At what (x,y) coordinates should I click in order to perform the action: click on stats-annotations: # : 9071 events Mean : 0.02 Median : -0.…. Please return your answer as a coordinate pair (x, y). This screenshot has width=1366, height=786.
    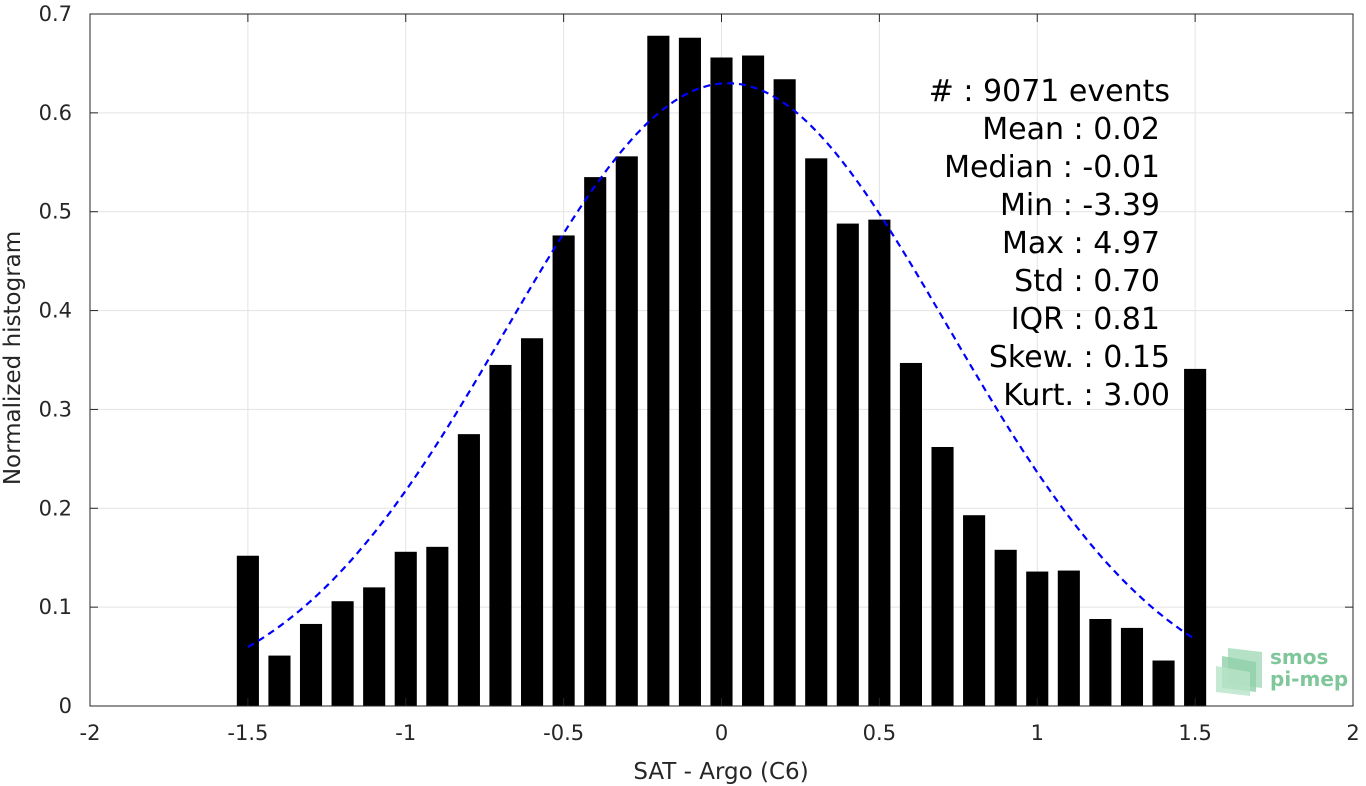
    Looking at the image, I should click on (1049, 243).